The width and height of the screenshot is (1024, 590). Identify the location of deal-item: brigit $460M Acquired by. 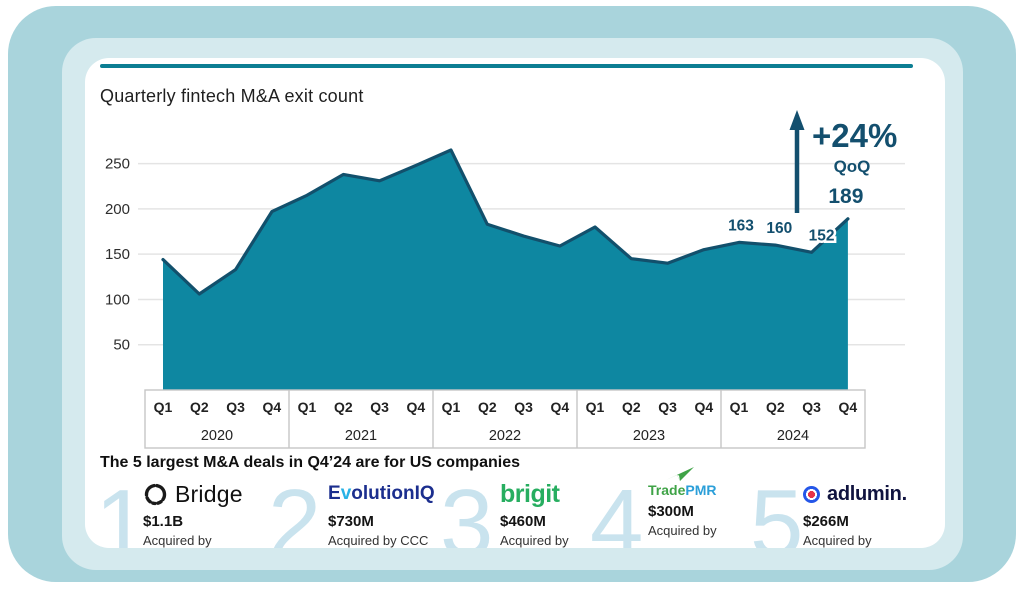
(534, 514).